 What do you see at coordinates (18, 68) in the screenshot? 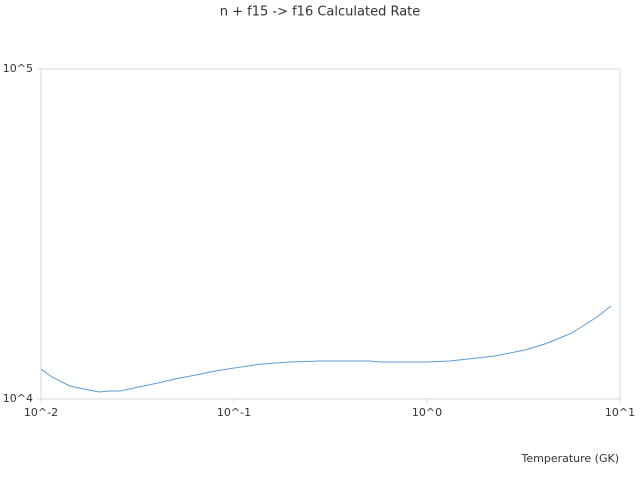
I see `y-tick-label: 10^5` at bounding box center [18, 68].